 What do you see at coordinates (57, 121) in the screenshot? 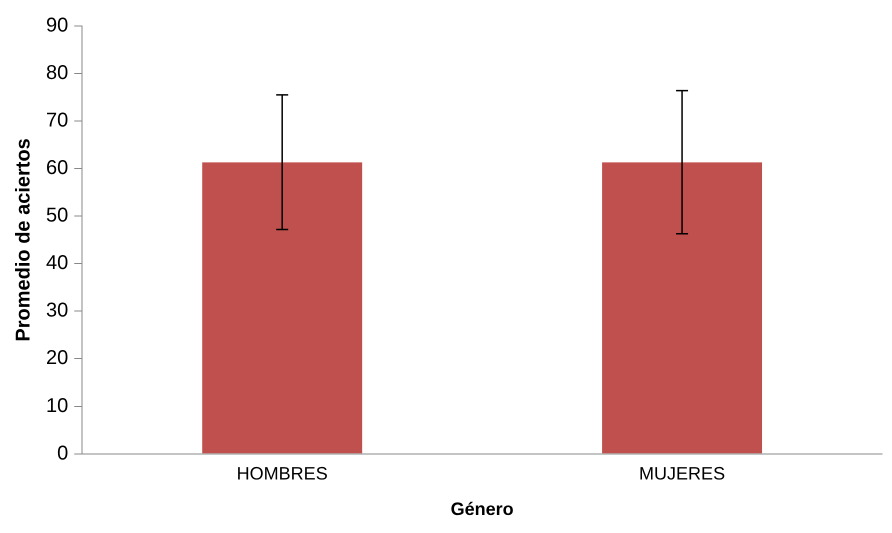
I see `y-tick-label: 70` at bounding box center [57, 121].